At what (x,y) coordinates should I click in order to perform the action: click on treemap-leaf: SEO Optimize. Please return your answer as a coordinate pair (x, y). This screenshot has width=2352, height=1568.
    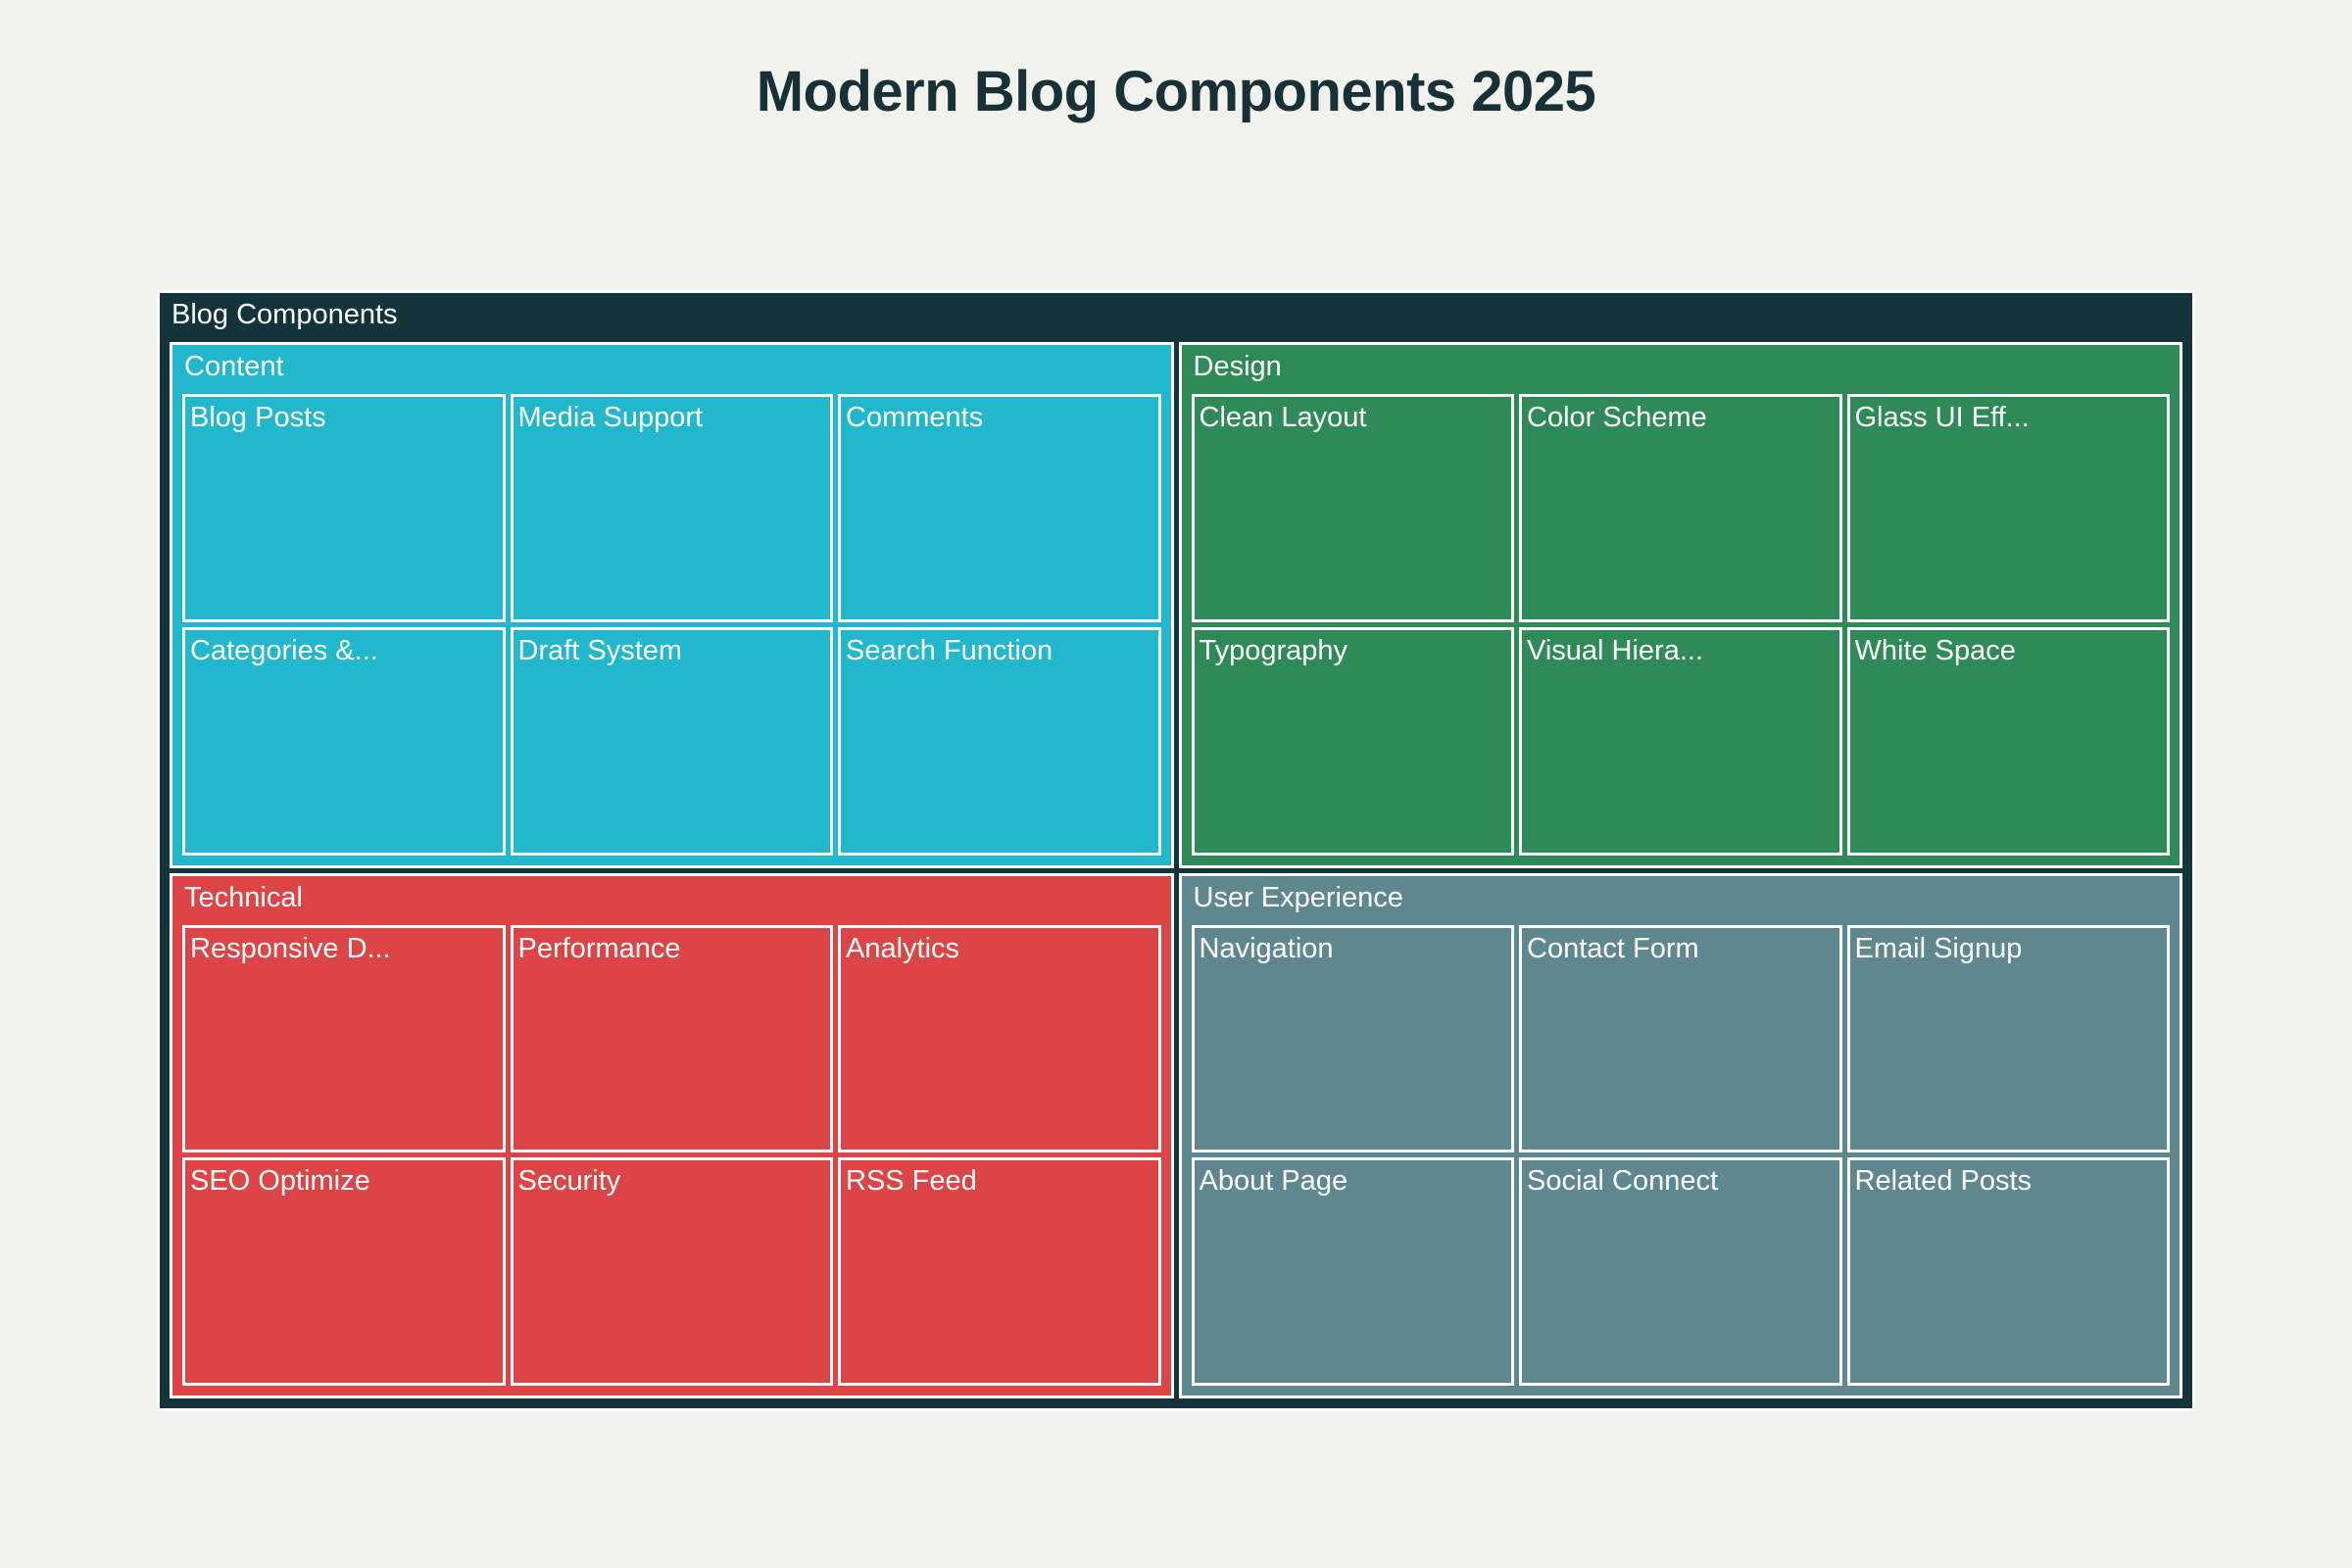
    Looking at the image, I should click on (344, 1271).